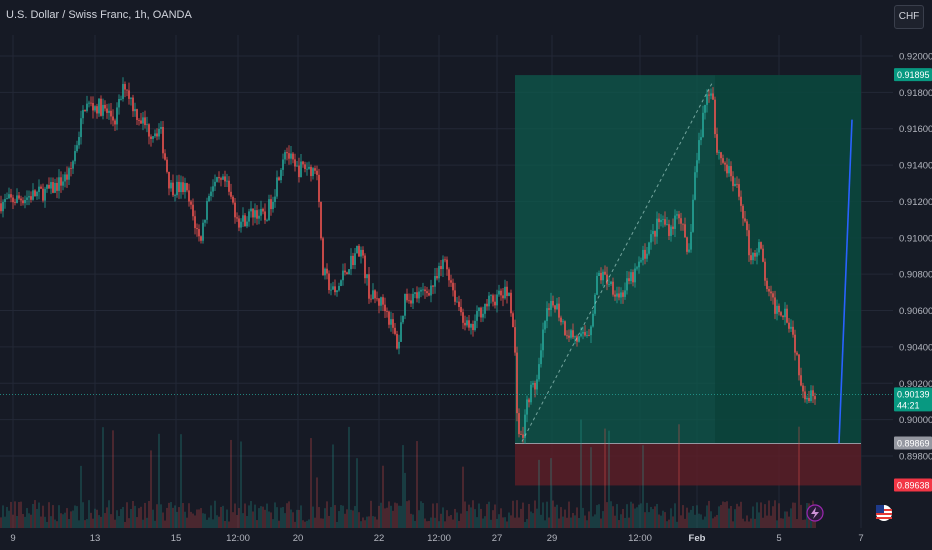  I want to click on economic-calendar-button, so click(884, 513).